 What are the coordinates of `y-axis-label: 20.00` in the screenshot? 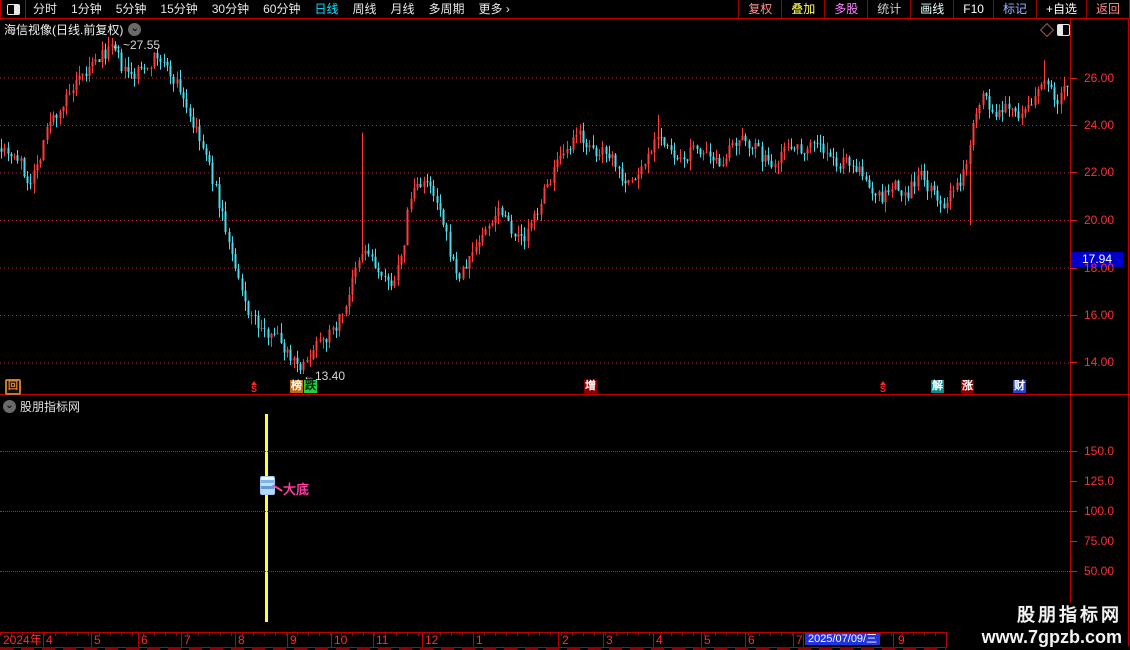 It's located at (1099, 220).